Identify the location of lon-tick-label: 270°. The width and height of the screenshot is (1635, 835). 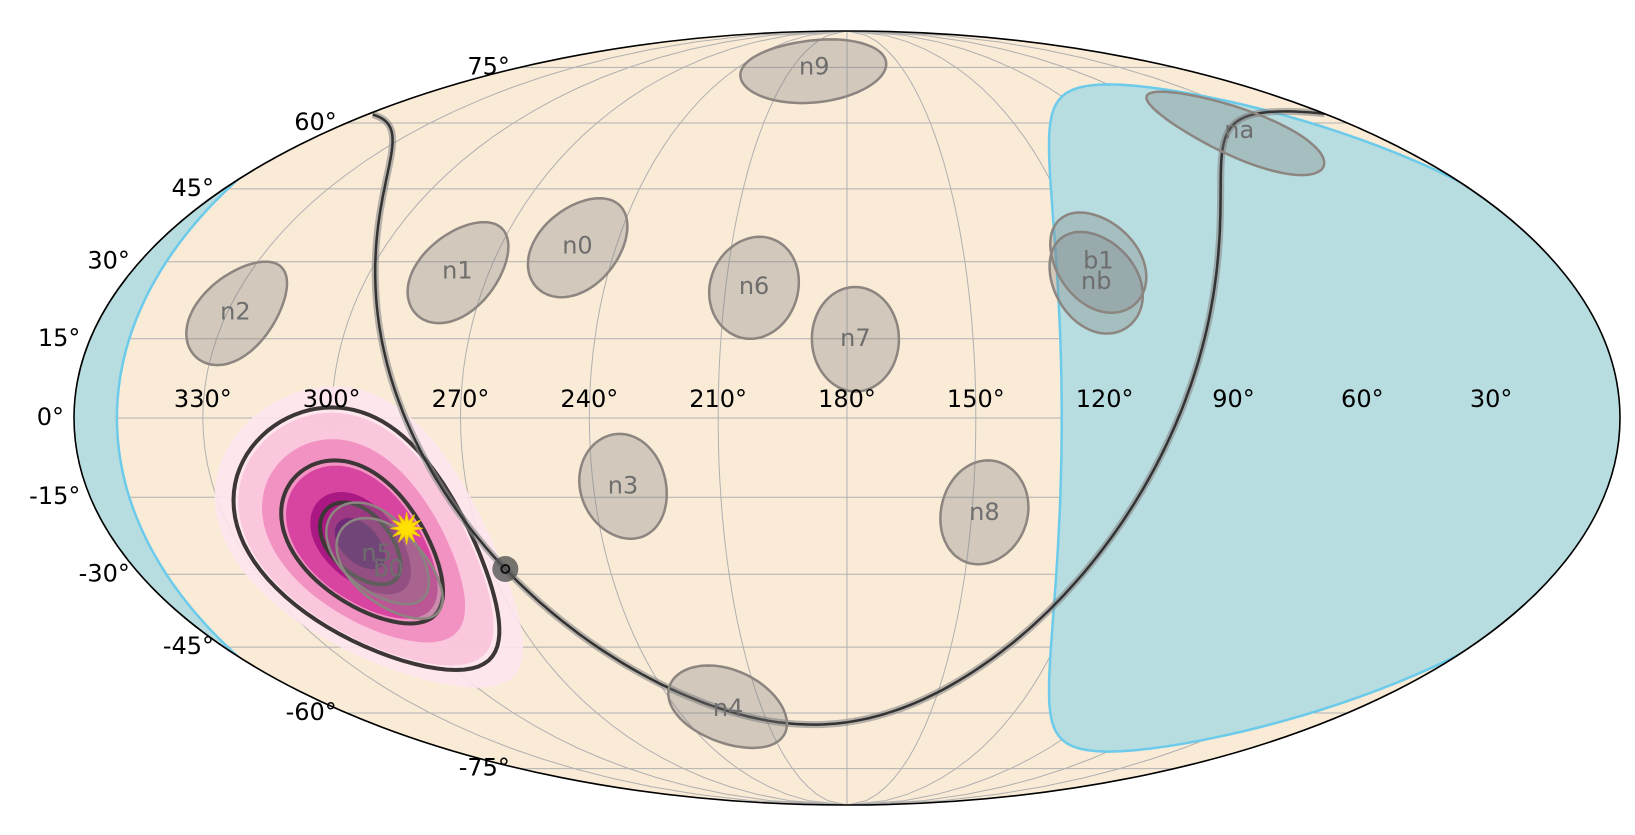
(461, 399).